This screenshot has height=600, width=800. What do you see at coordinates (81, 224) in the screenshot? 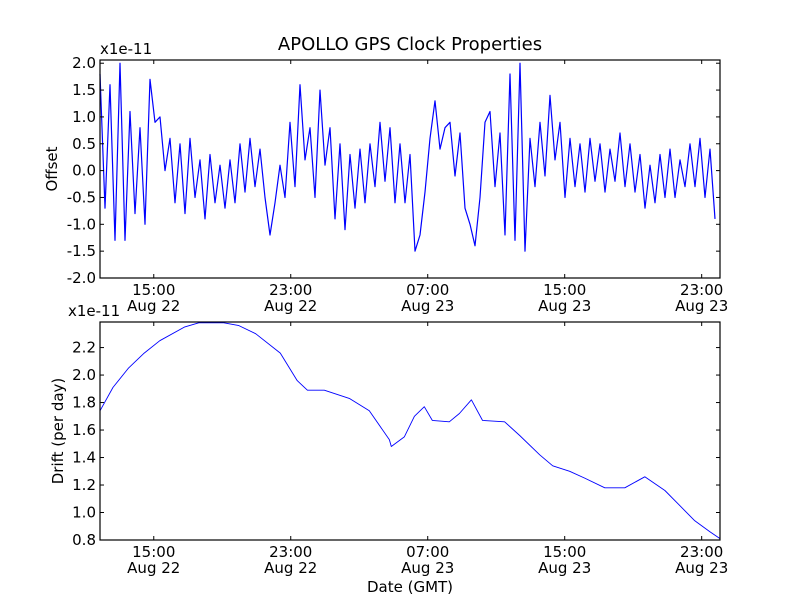
I see `y-tick-label: -1.0` at bounding box center [81, 224].